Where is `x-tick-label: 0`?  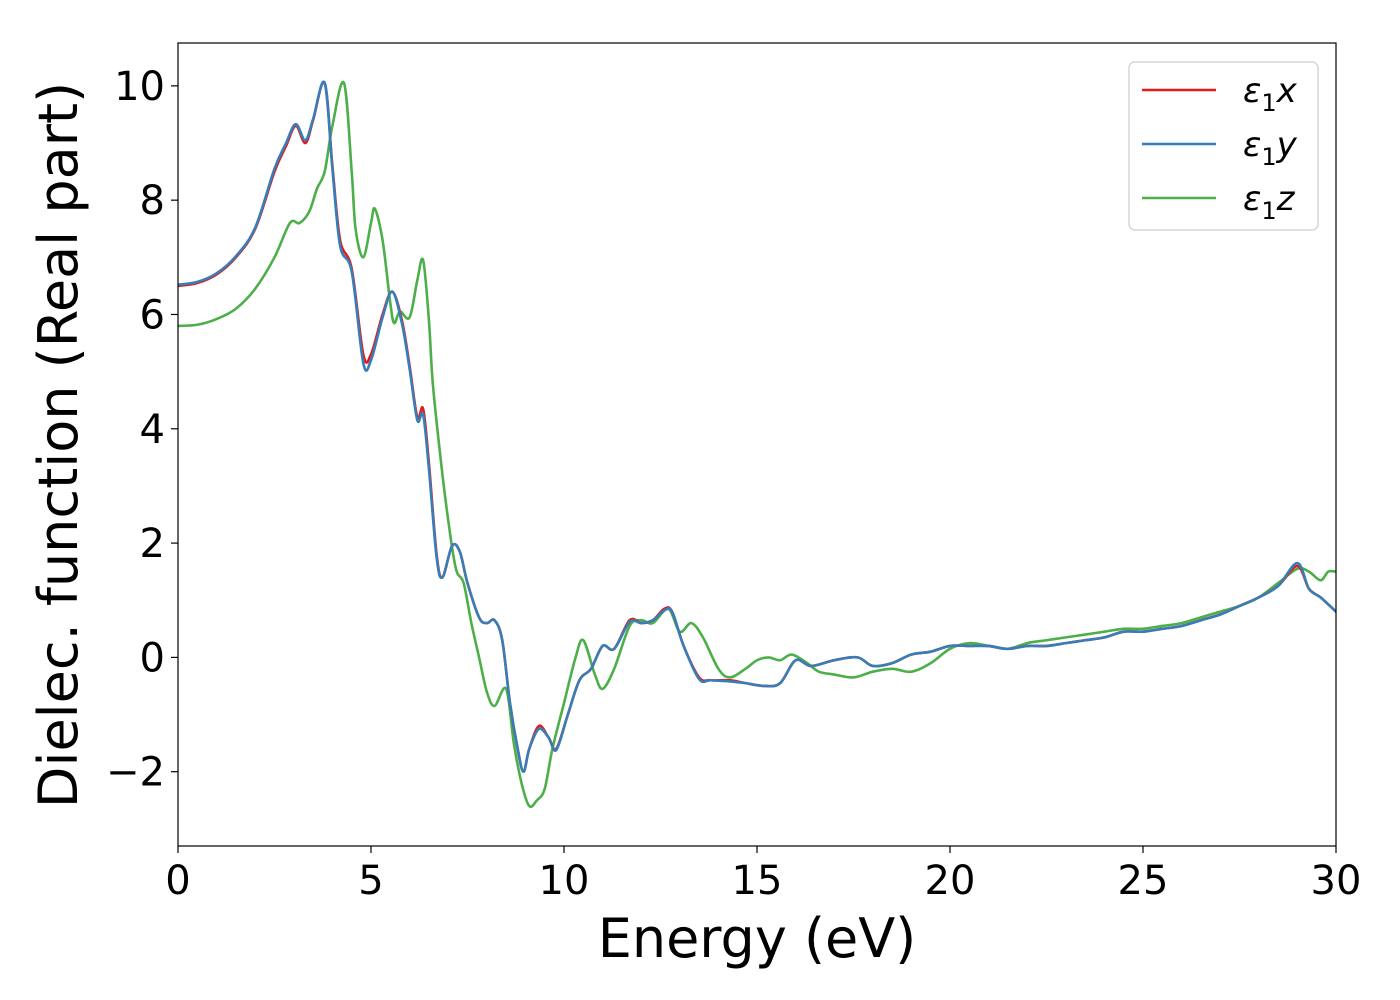 x-tick-label: 0 is located at coordinates (177, 881).